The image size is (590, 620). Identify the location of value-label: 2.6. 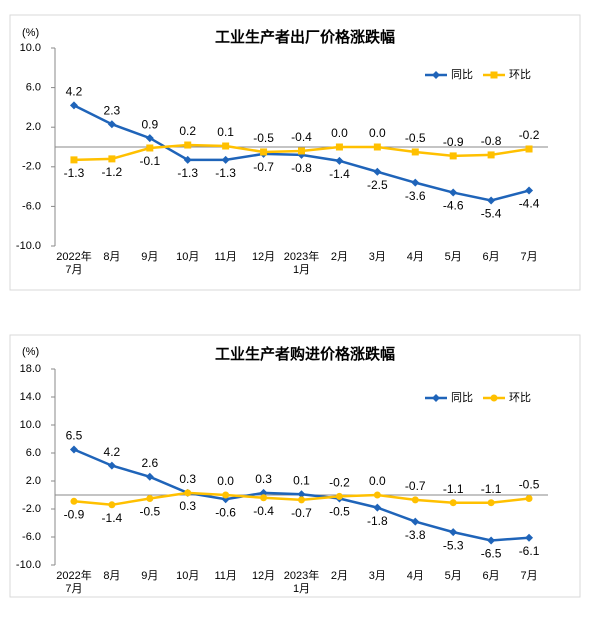
(149, 463).